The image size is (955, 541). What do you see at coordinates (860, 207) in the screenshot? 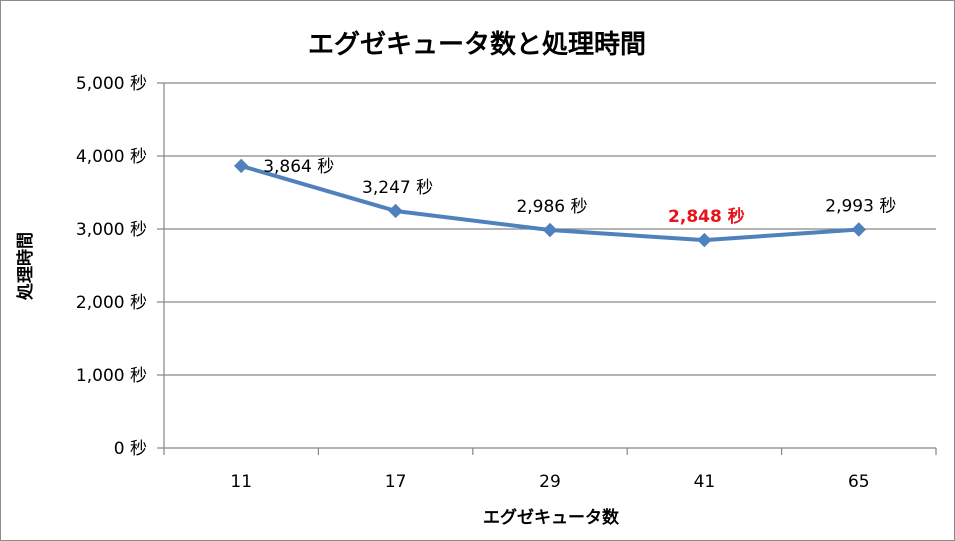
I see `data-label: 2,993 秒` at bounding box center [860, 207].